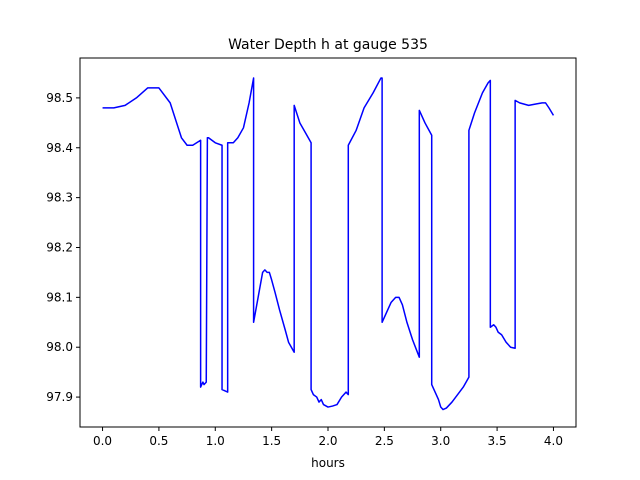 This screenshot has width=640, height=480. Describe the element at coordinates (384, 441) in the screenshot. I see `x-tick-label: 2.5` at that location.